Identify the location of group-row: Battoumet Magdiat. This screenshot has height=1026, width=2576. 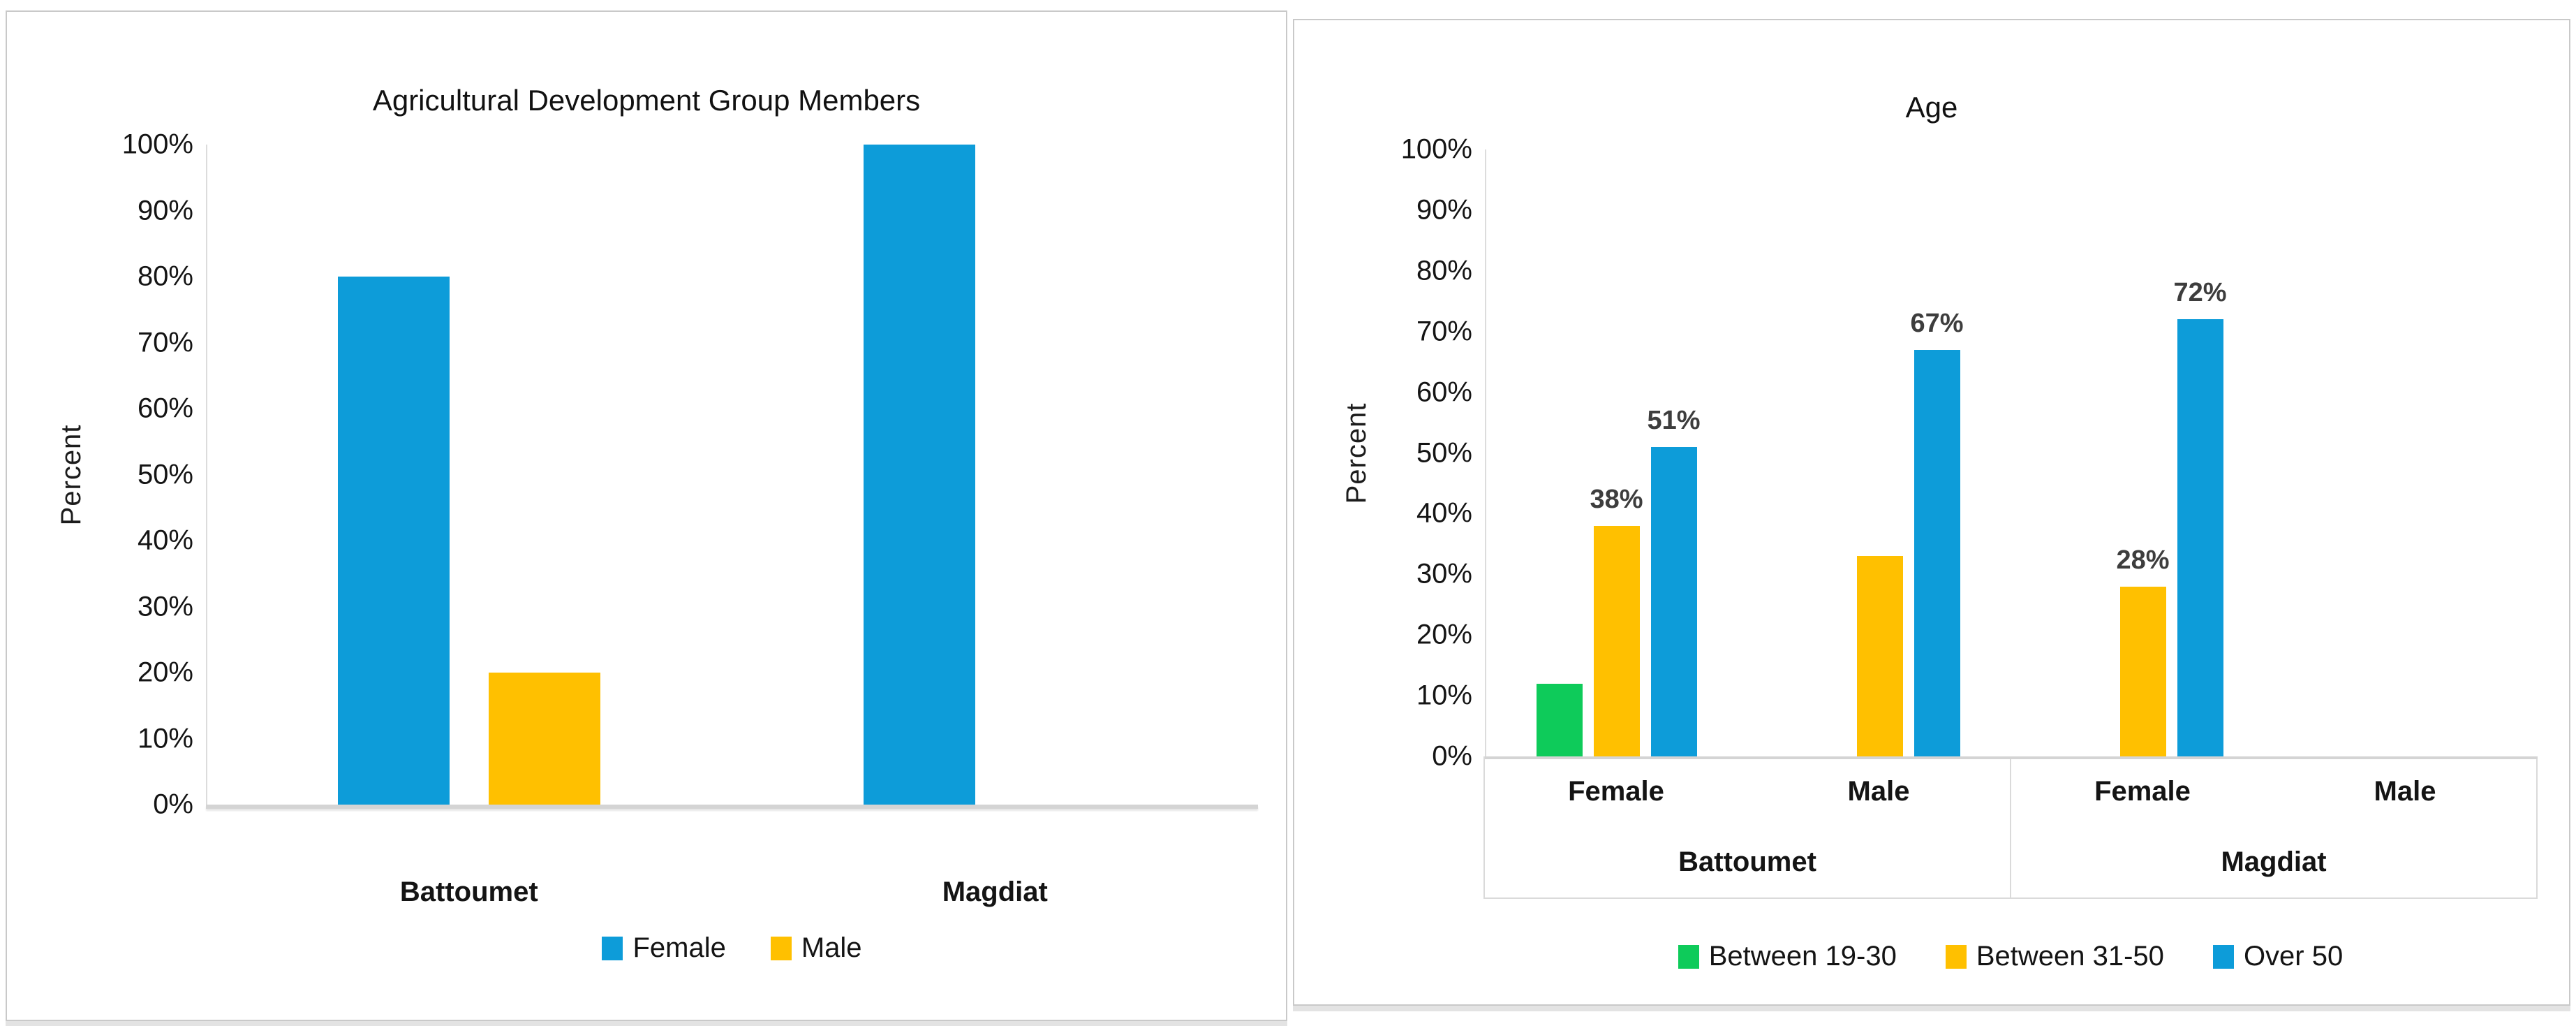
(2010, 862).